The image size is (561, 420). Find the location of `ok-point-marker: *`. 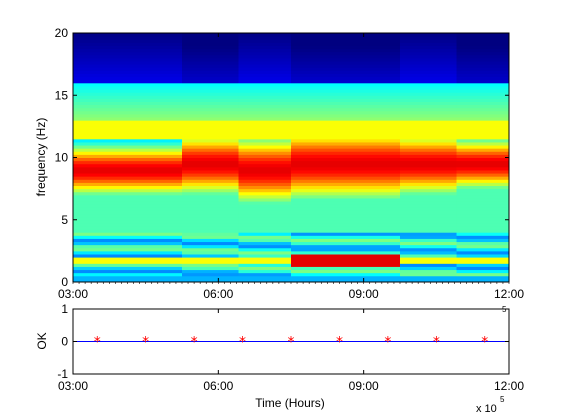

ok-point-marker: * is located at coordinates (145, 343).